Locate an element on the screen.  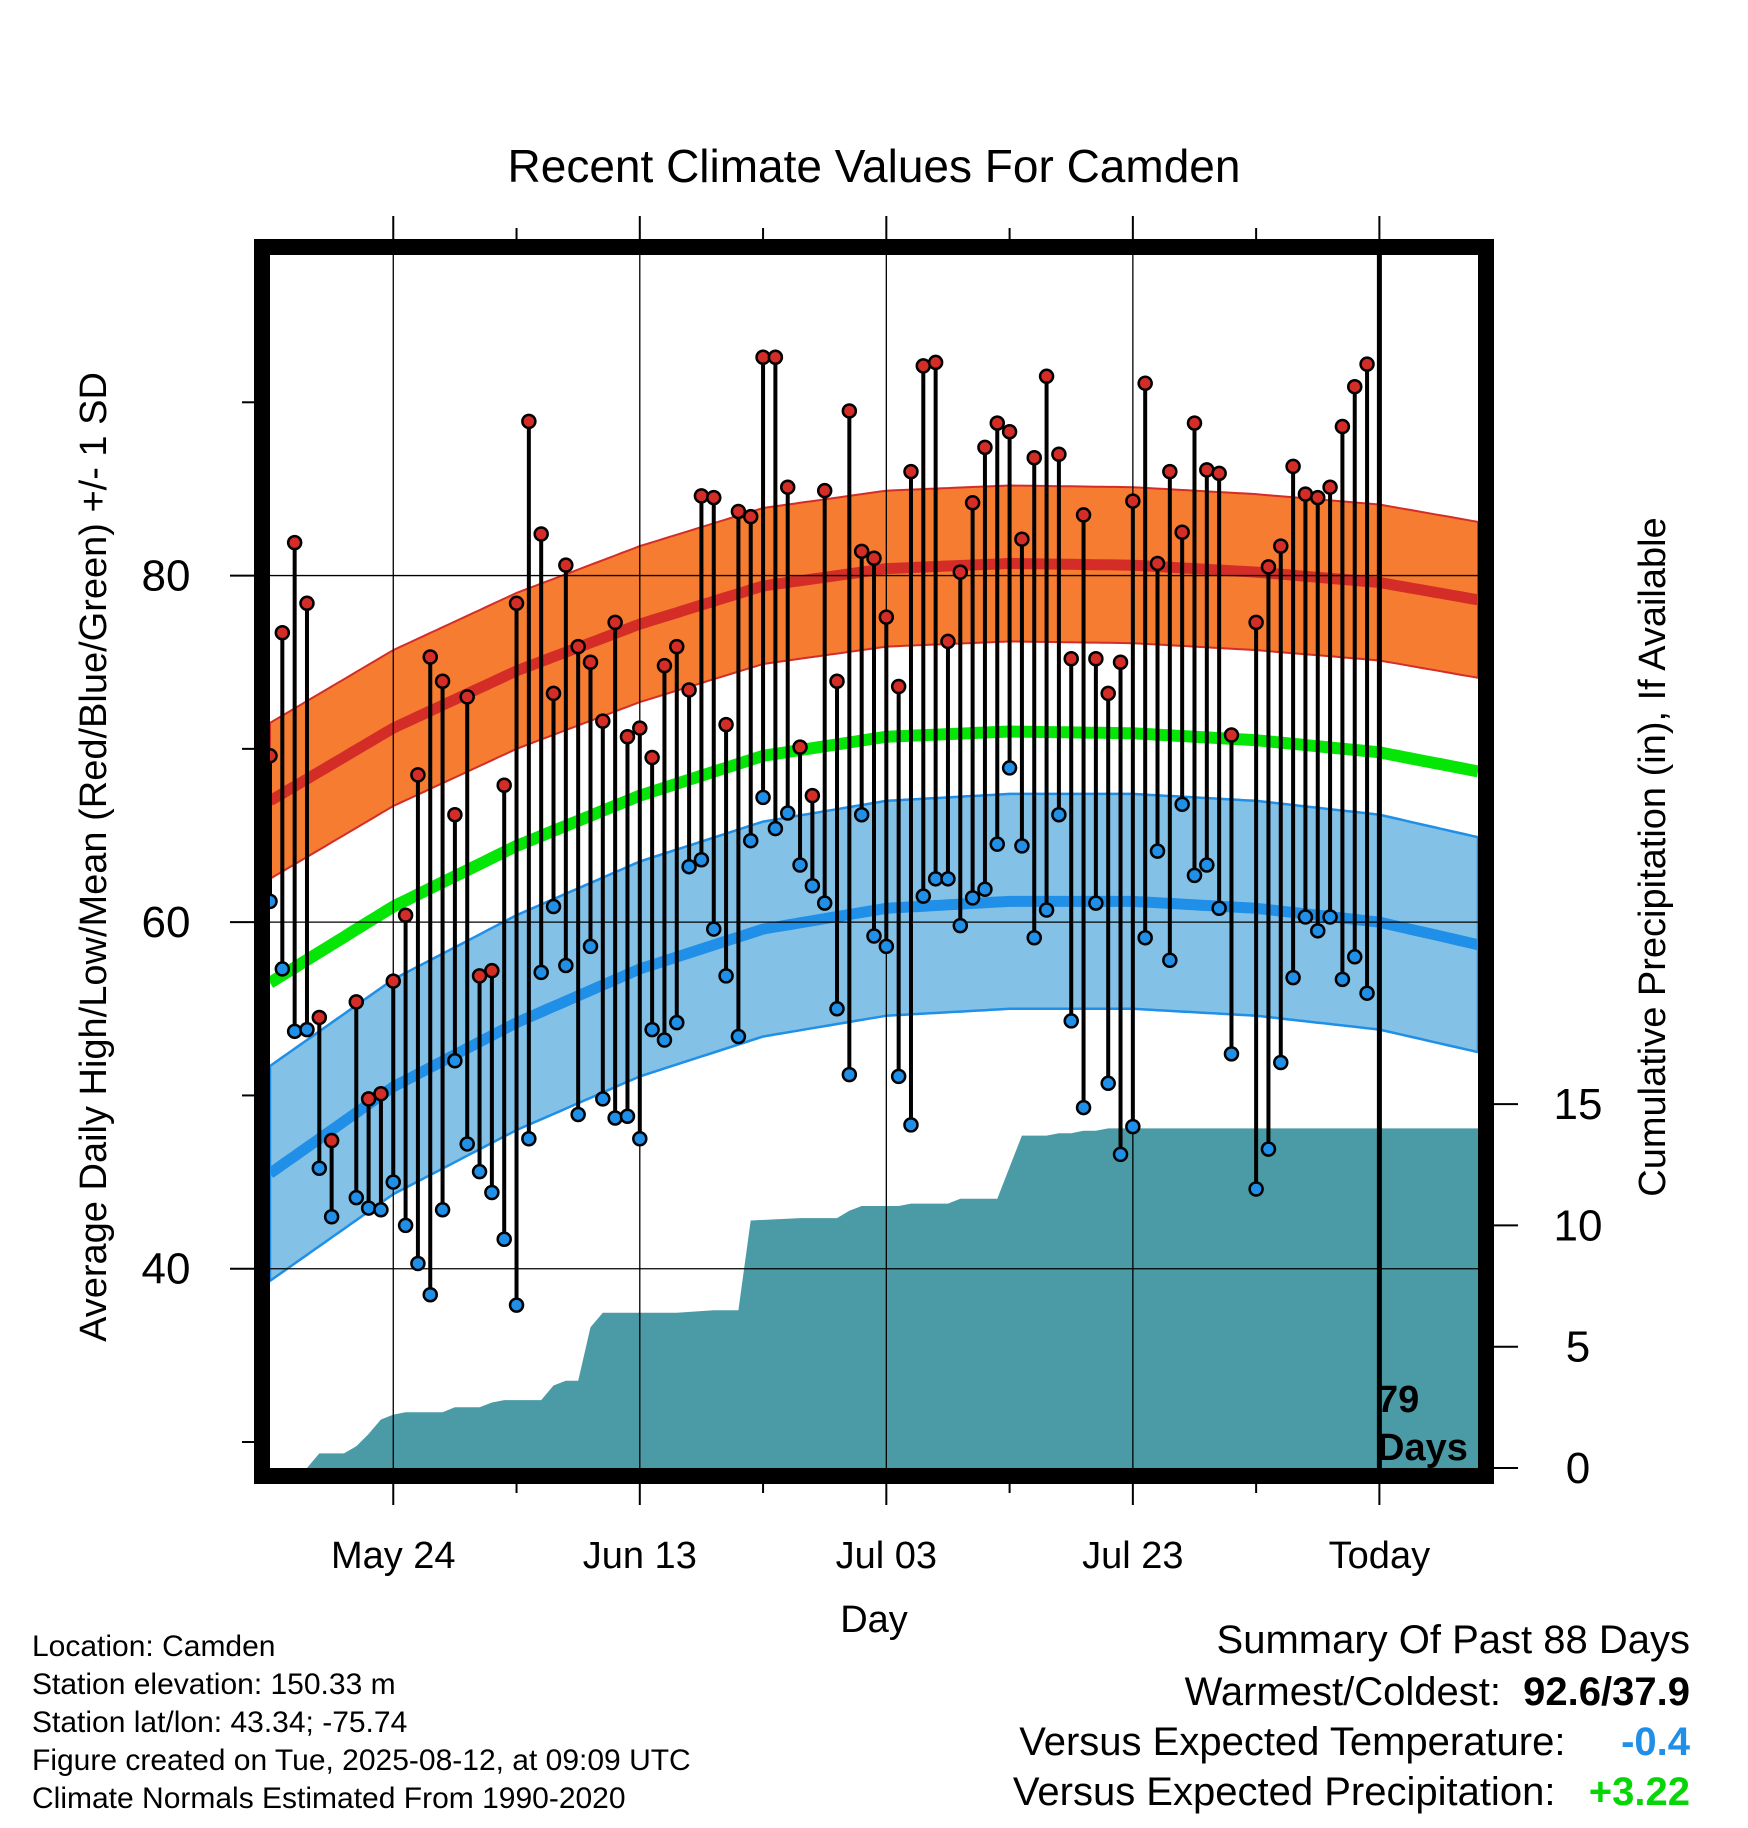
x-axis-label: Day is located at coordinates (874, 1620).